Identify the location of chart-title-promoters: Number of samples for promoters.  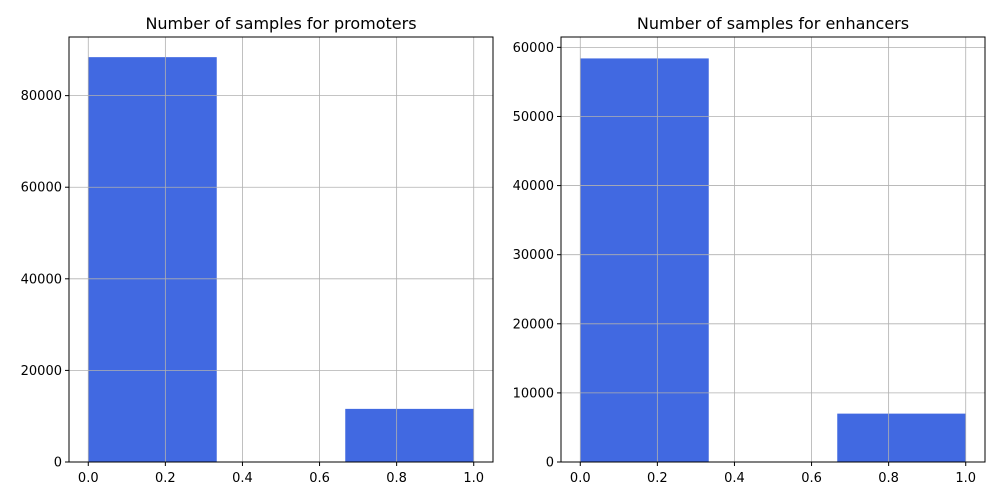
(280, 23).